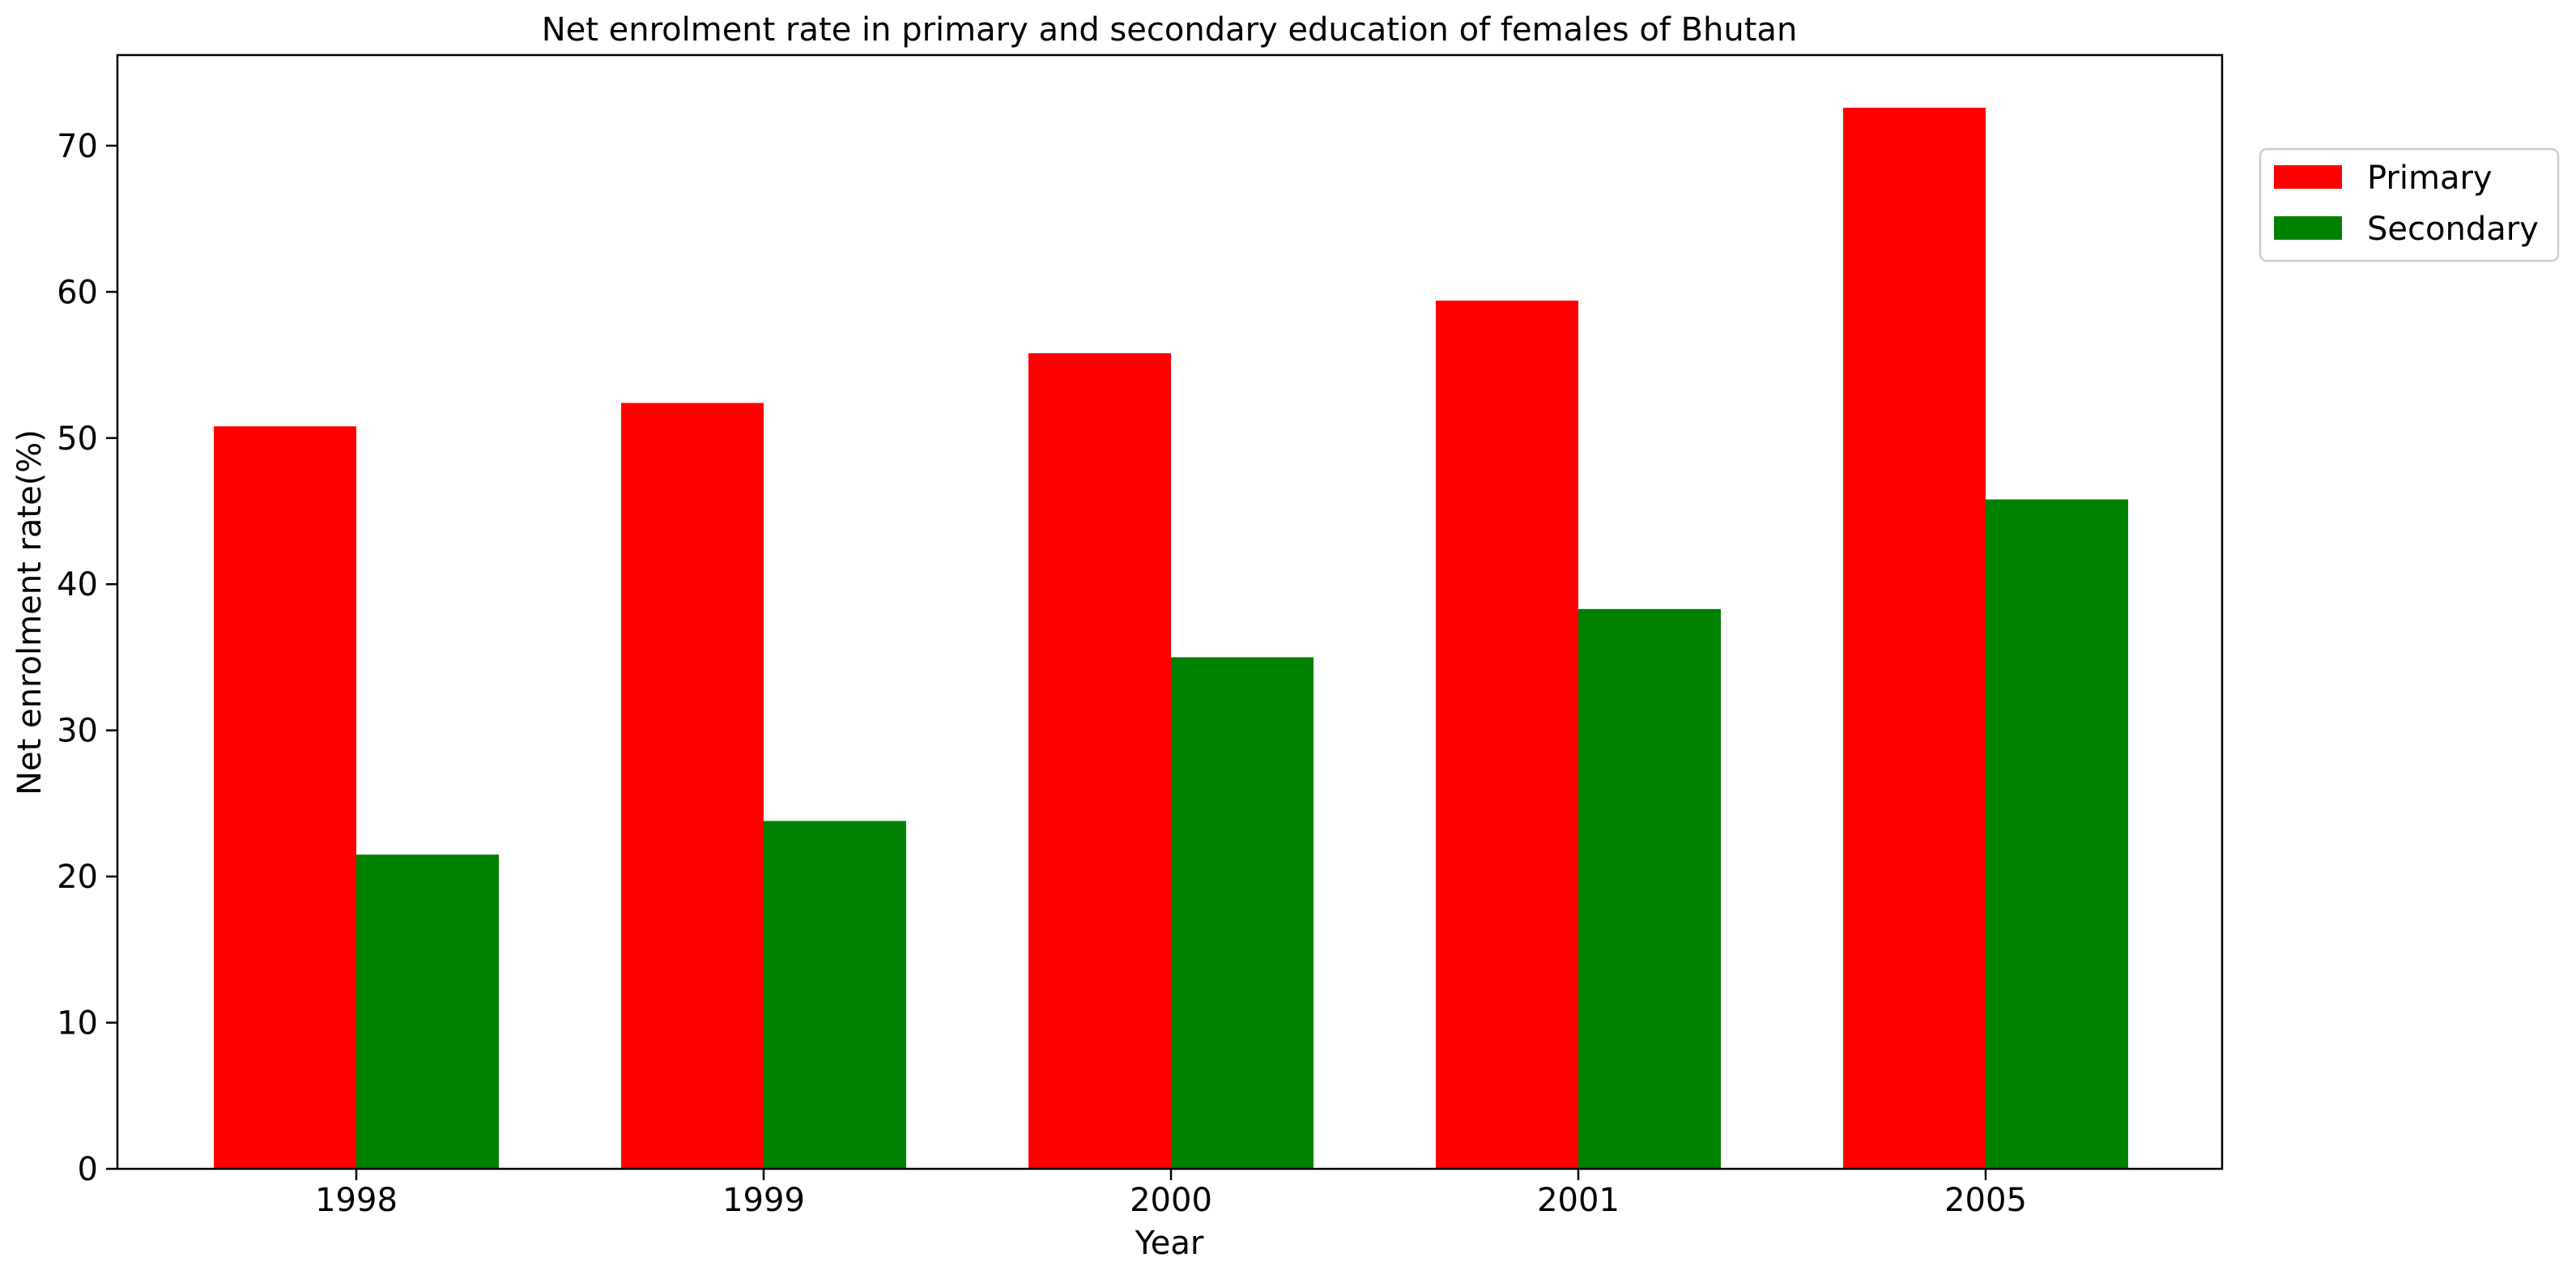 Image resolution: width=2576 pixels, height=1279 pixels. Describe the element at coordinates (427, 1012) in the screenshot. I see `bar-secondary-1998` at that location.